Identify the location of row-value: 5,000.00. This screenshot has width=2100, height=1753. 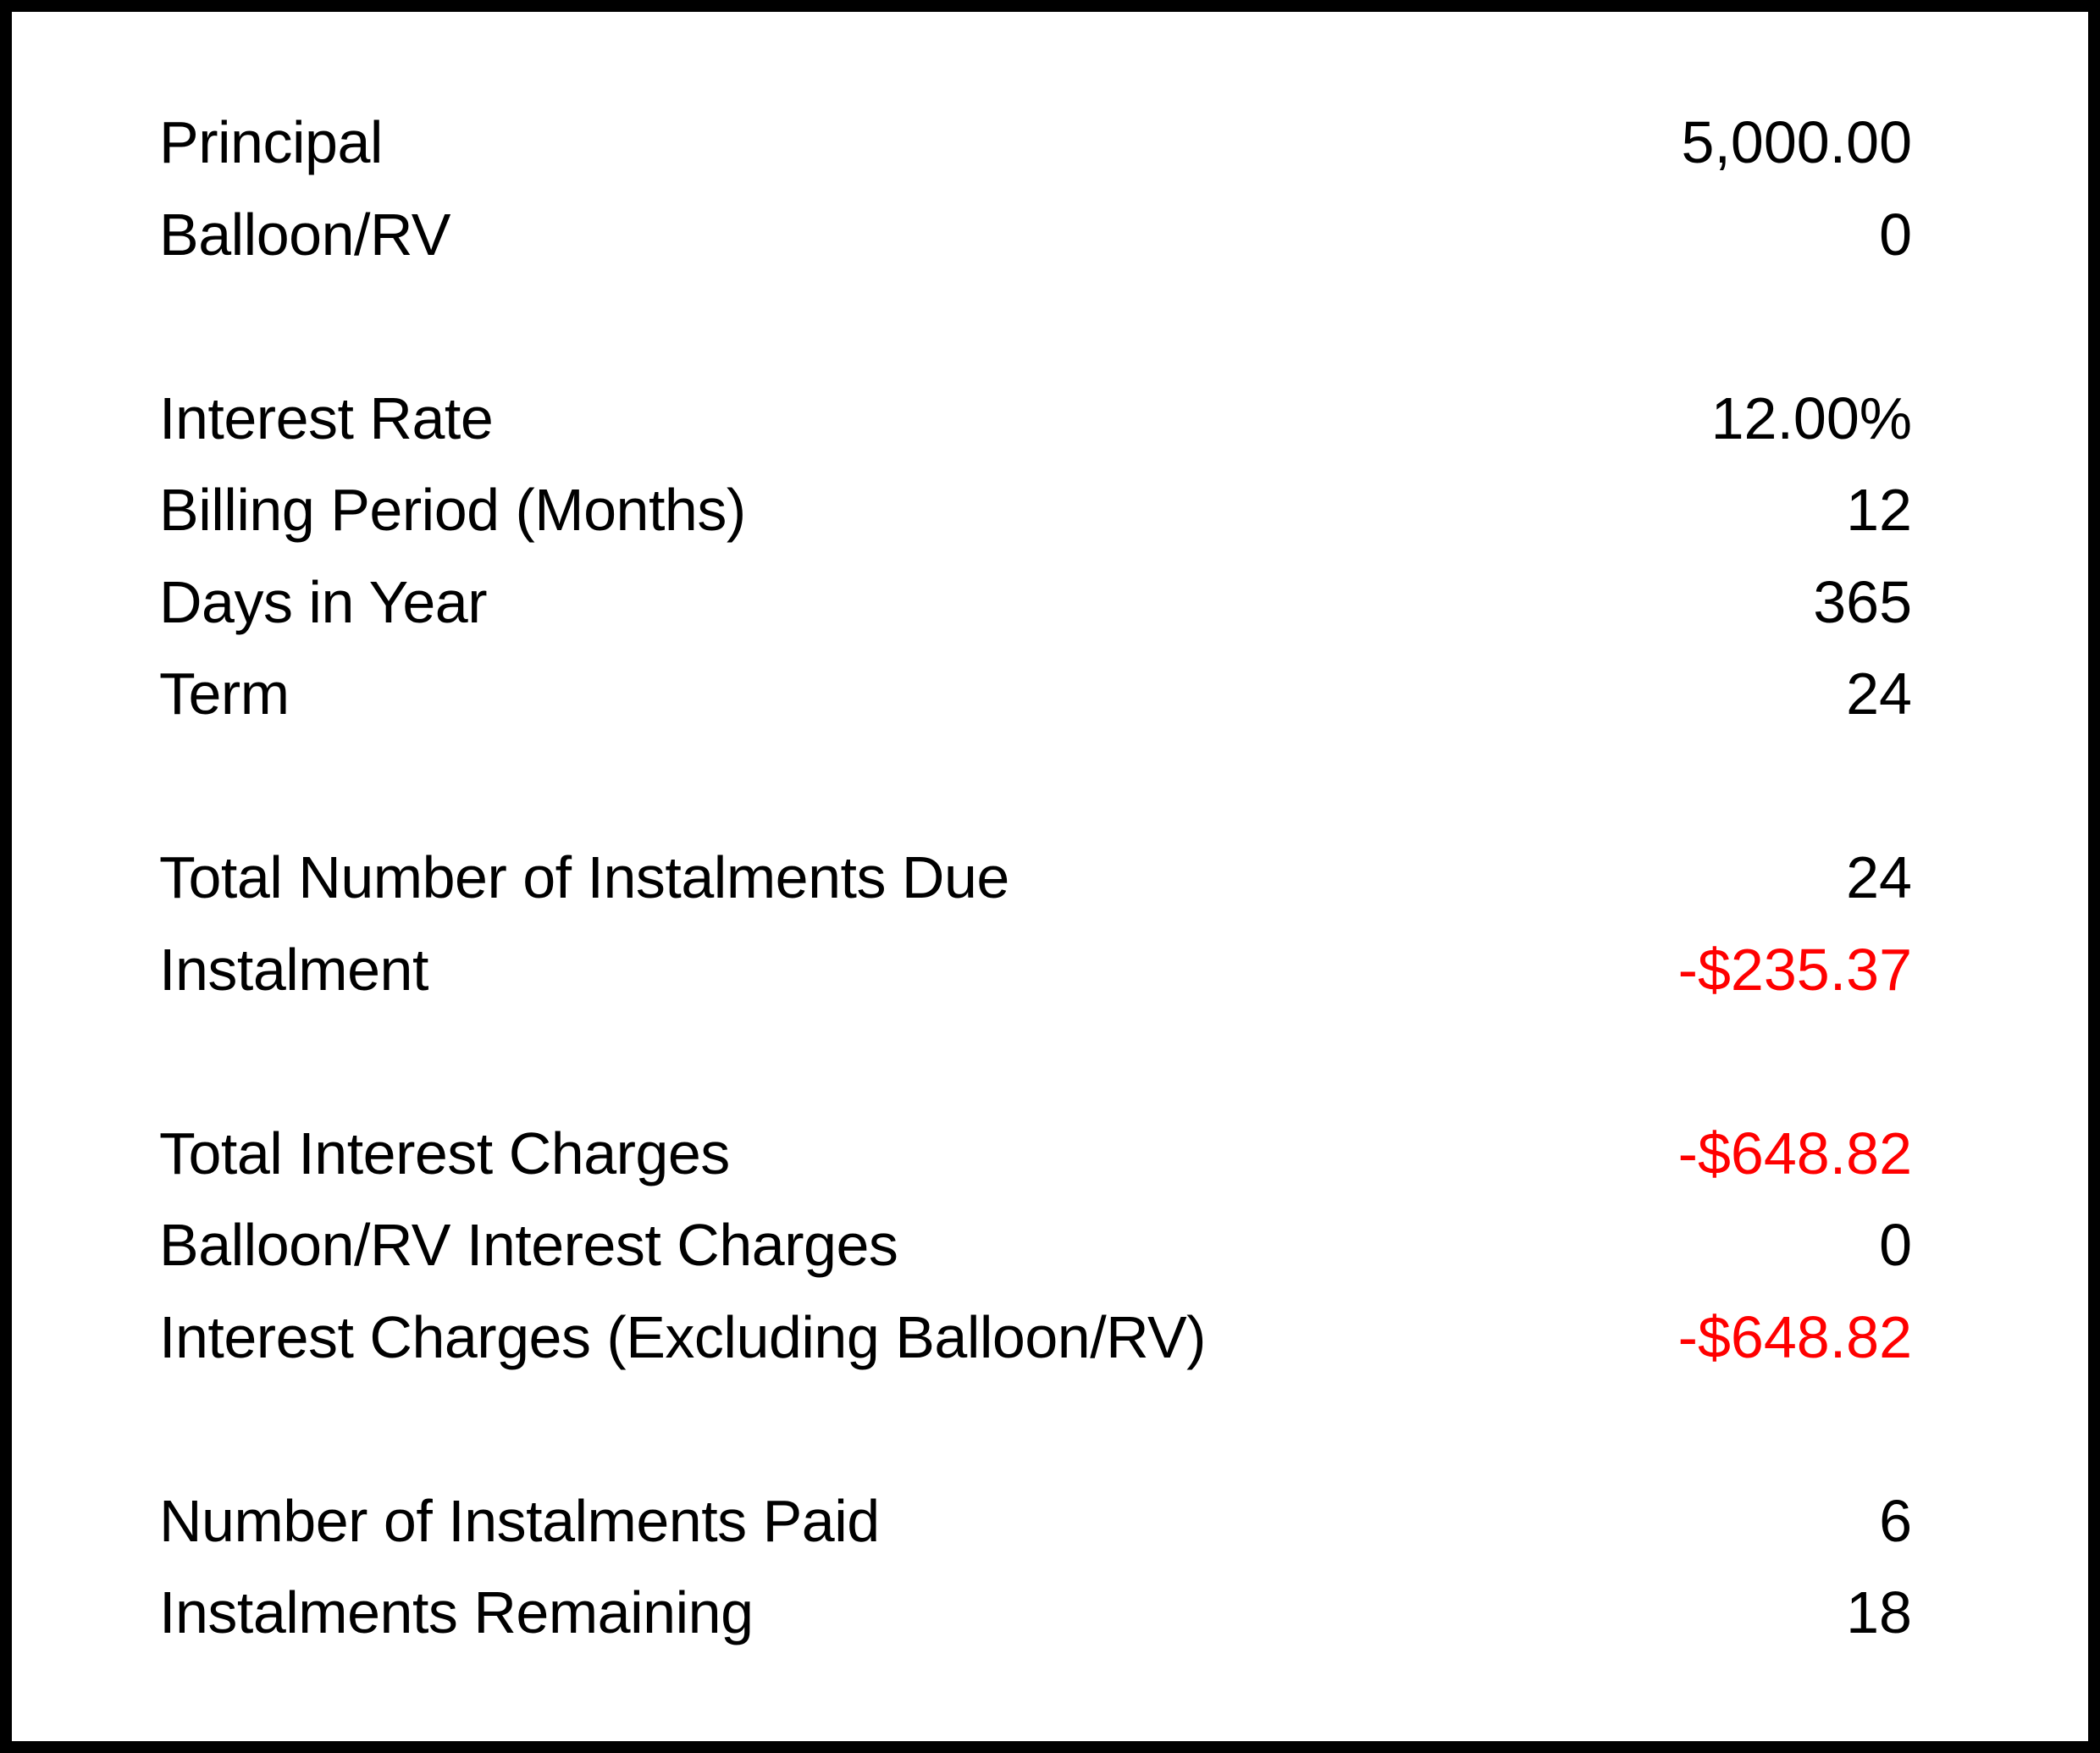
(1797, 142).